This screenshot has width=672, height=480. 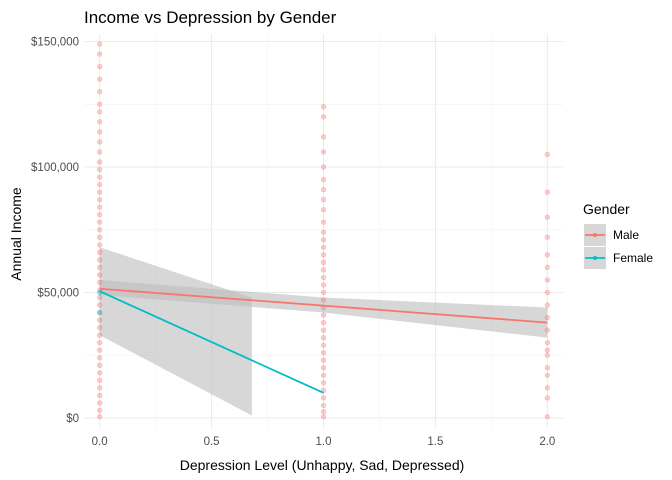 What do you see at coordinates (595, 235) in the screenshot?
I see `legend-dot-male` at bounding box center [595, 235].